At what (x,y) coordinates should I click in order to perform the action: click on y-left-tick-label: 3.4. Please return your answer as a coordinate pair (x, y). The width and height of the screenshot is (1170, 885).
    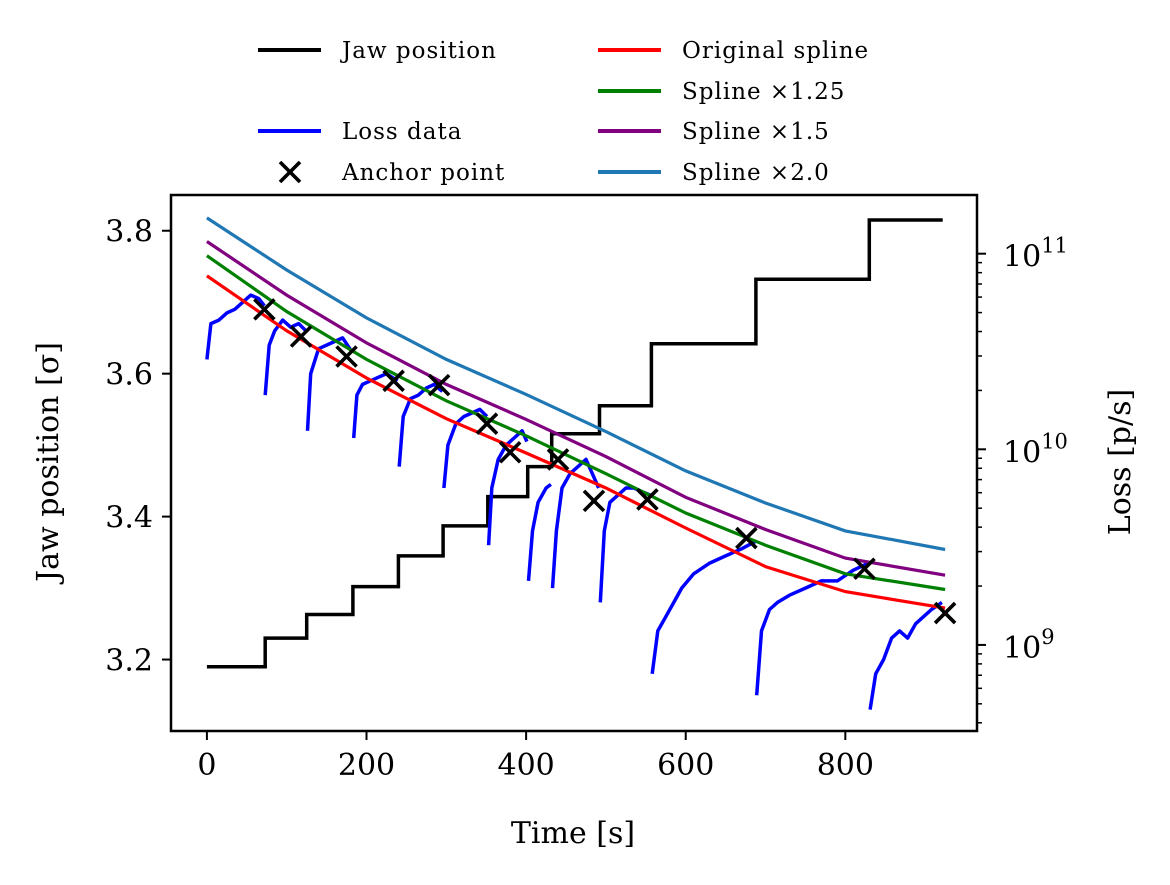
    Looking at the image, I should click on (129, 518).